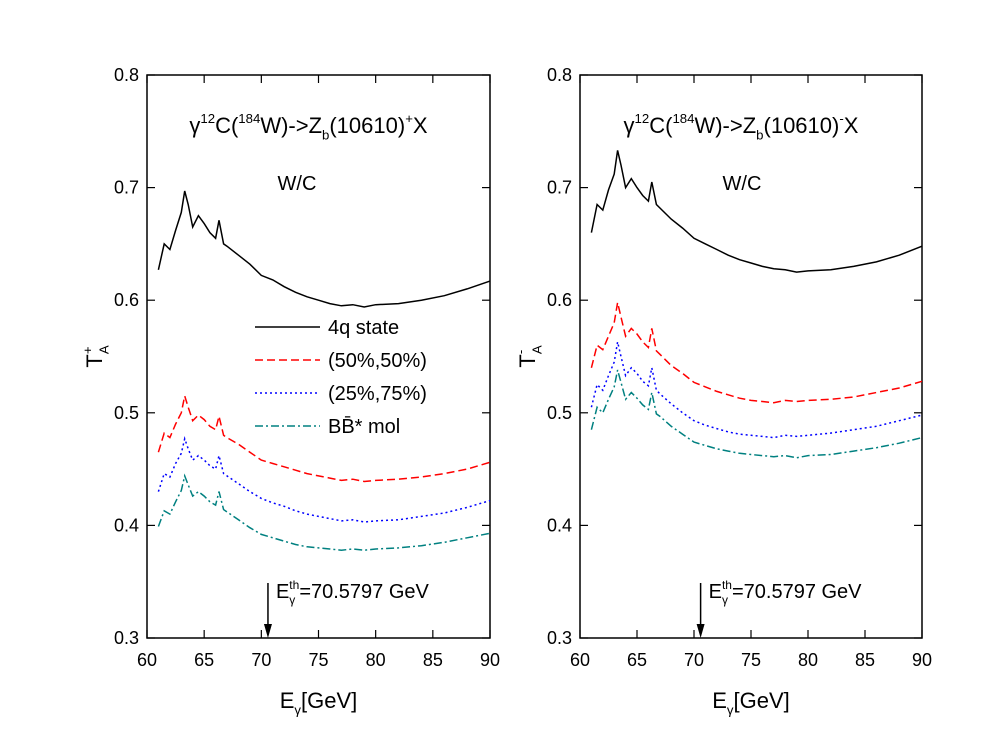  I want to click on y-axis-label-part: -, so click(520, 352).